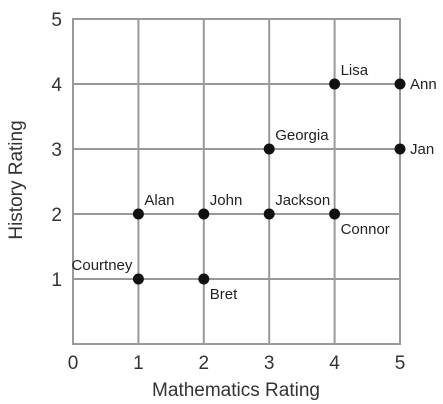  What do you see at coordinates (56, 20) in the screenshot?
I see `y-tick-label: 5` at bounding box center [56, 20].